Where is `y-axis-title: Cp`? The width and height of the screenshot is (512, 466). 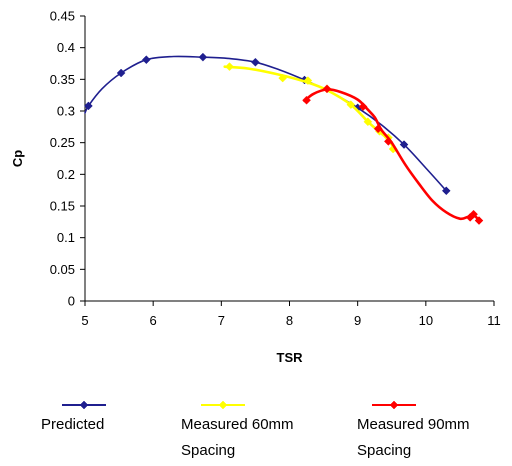
y-axis-title: Cp is located at coordinates (17, 158).